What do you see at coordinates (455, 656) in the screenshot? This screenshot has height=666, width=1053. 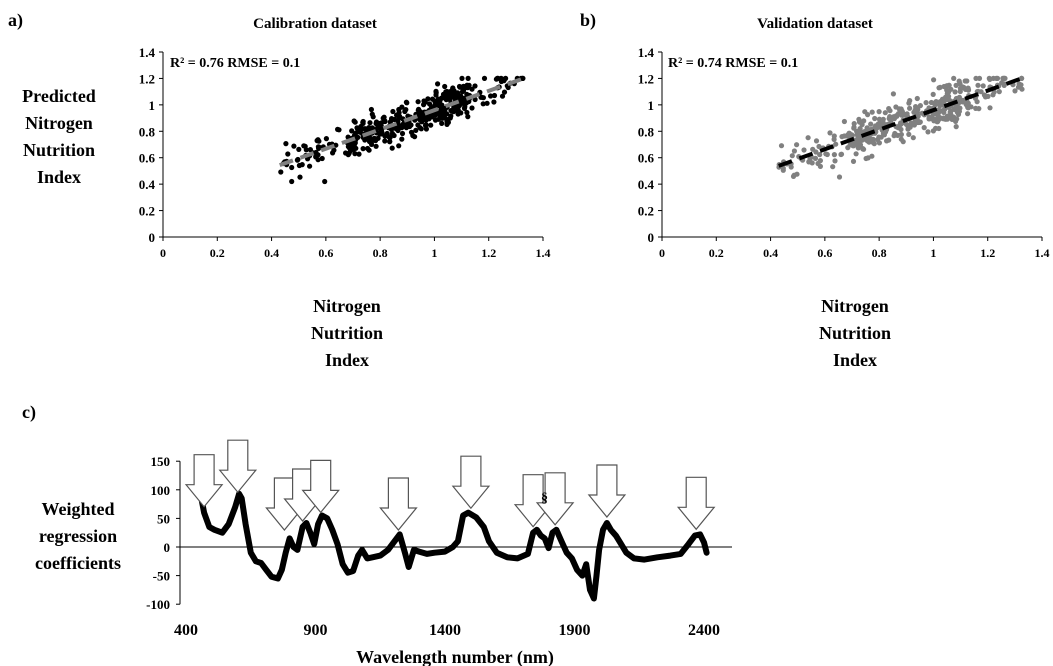 I see `coefficients-xlabel: Wavelength number (nm)` at bounding box center [455, 656].